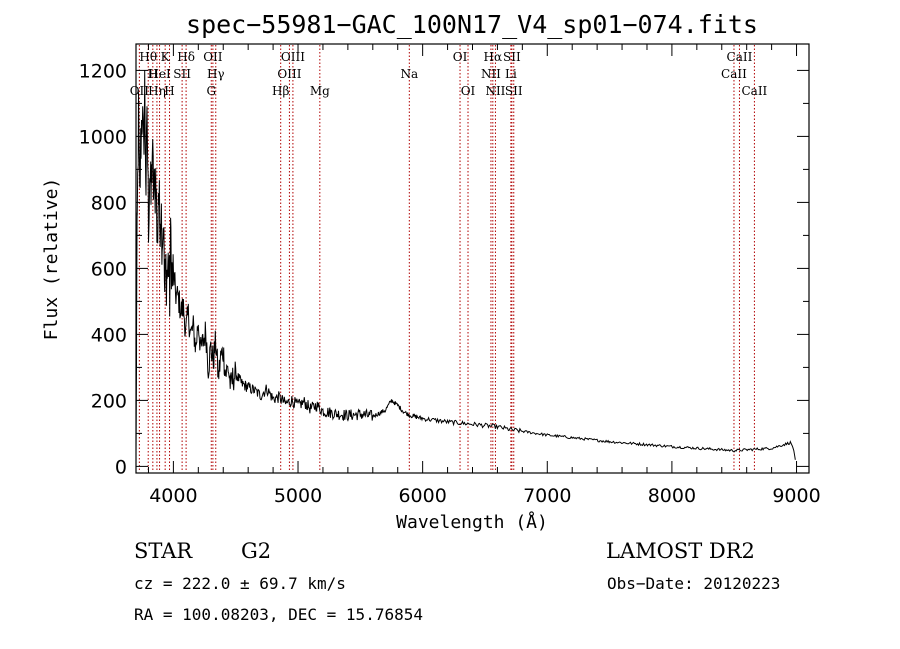 The height and width of the screenshot is (649, 900). What do you see at coordinates (472, 522) in the screenshot?
I see `x-axis-label: Wavelength (Å)` at bounding box center [472, 522].